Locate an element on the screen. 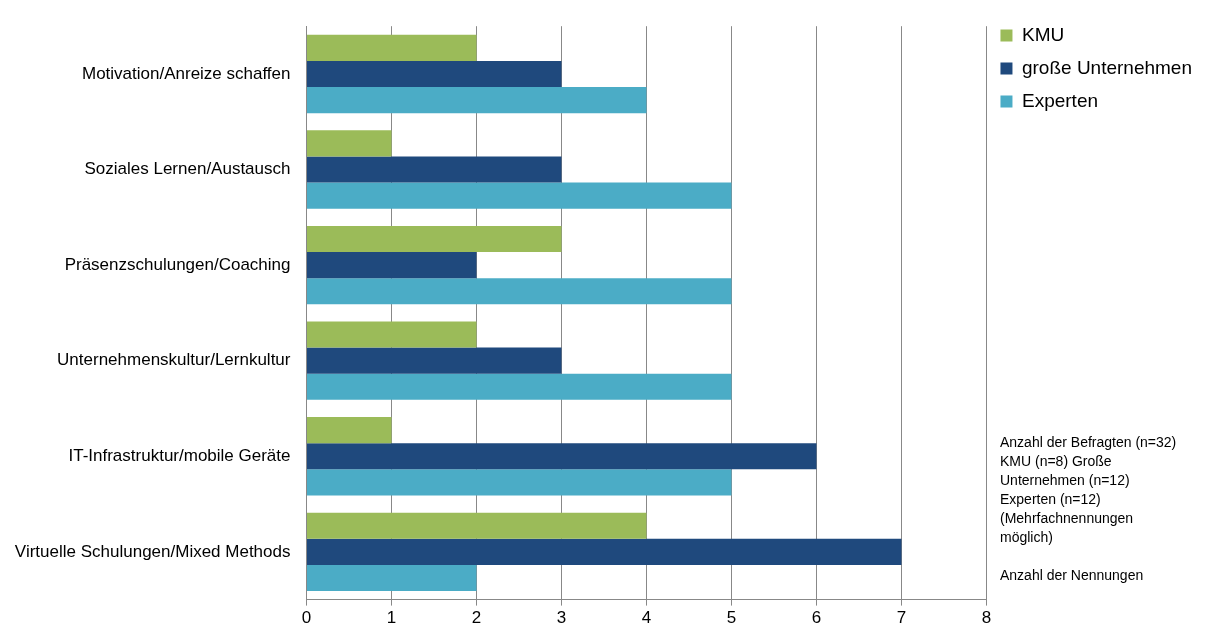 This screenshot has width=1220, height=644. x-tick-label: 5 is located at coordinates (731, 618).